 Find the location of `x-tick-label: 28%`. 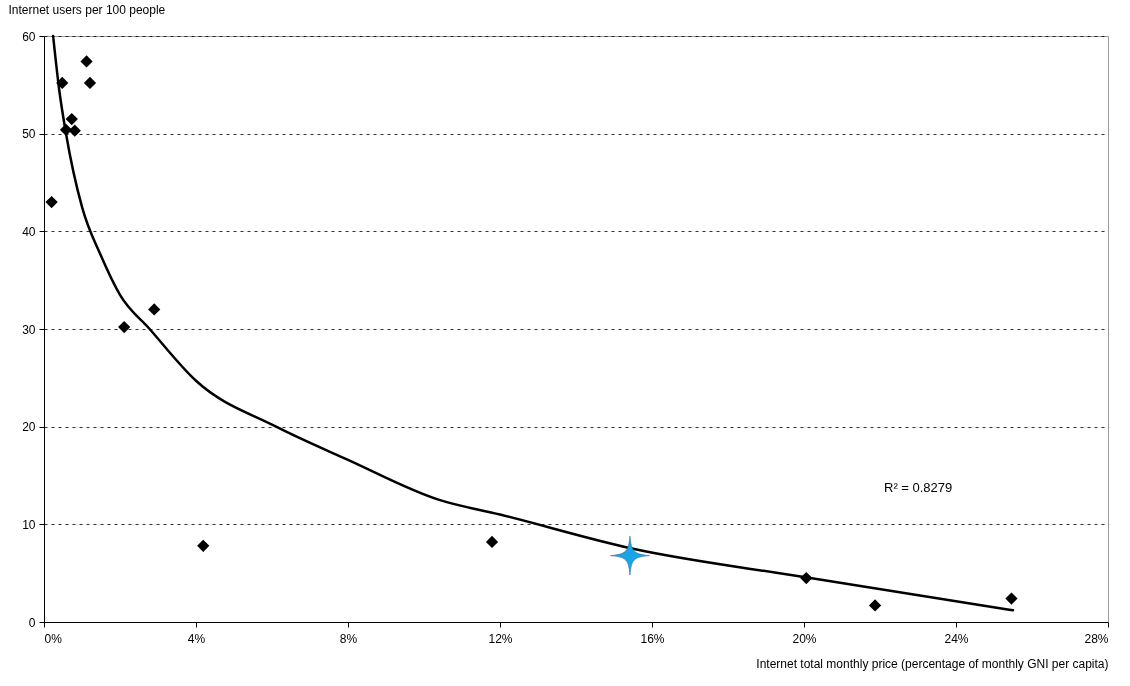

x-tick-label: 28% is located at coordinates (1096, 638).